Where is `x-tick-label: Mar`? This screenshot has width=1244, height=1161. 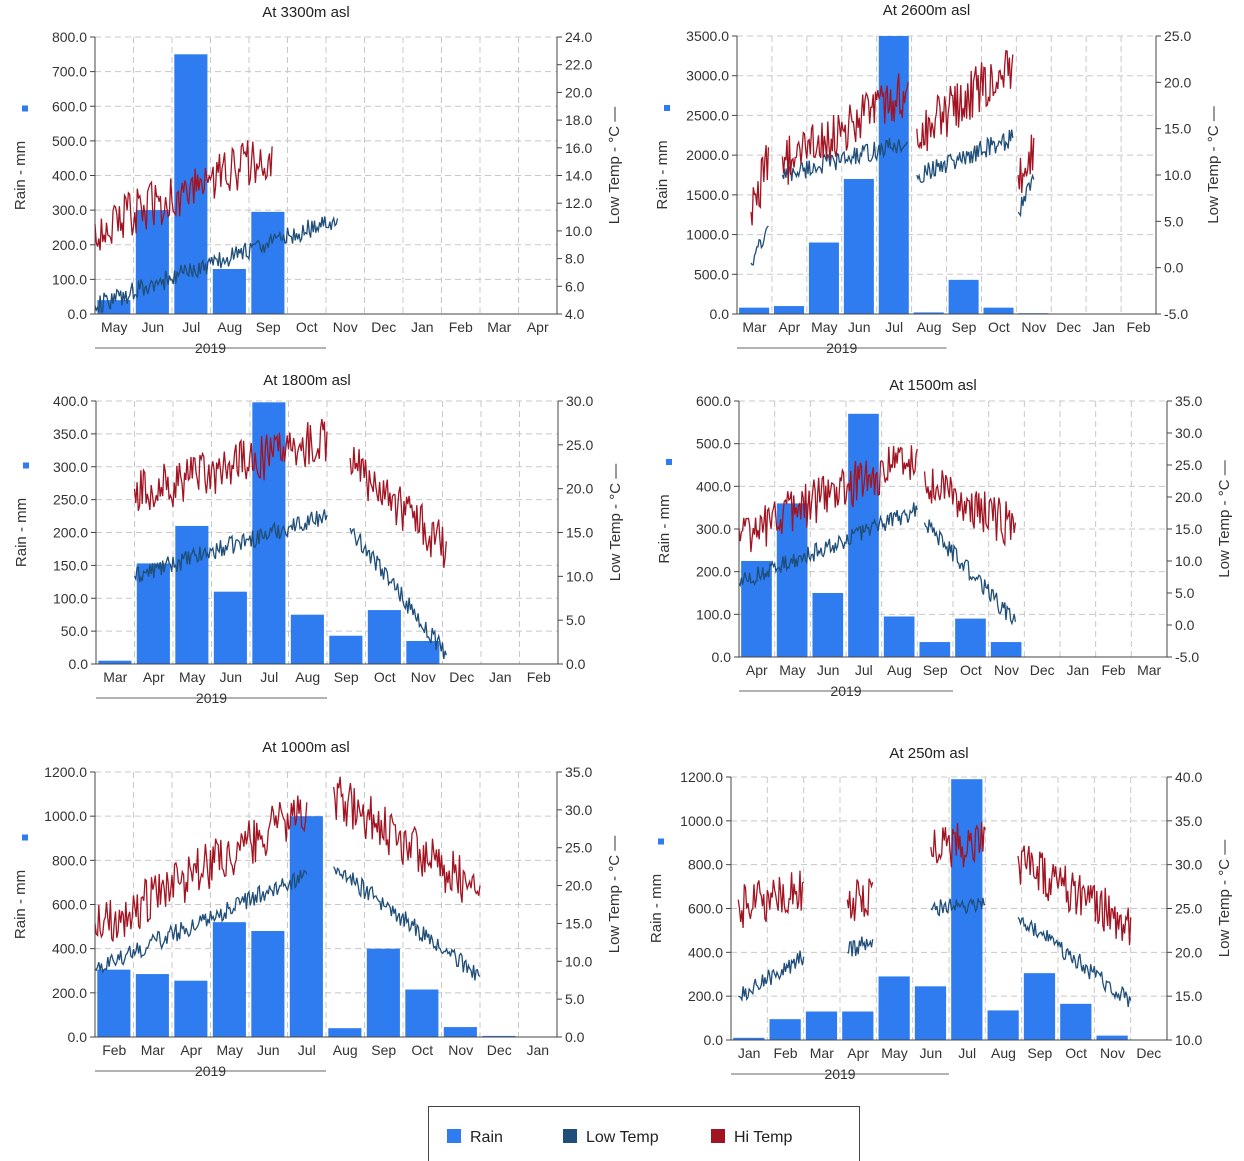
x-tick-label: Mar is located at coordinates (153, 1050).